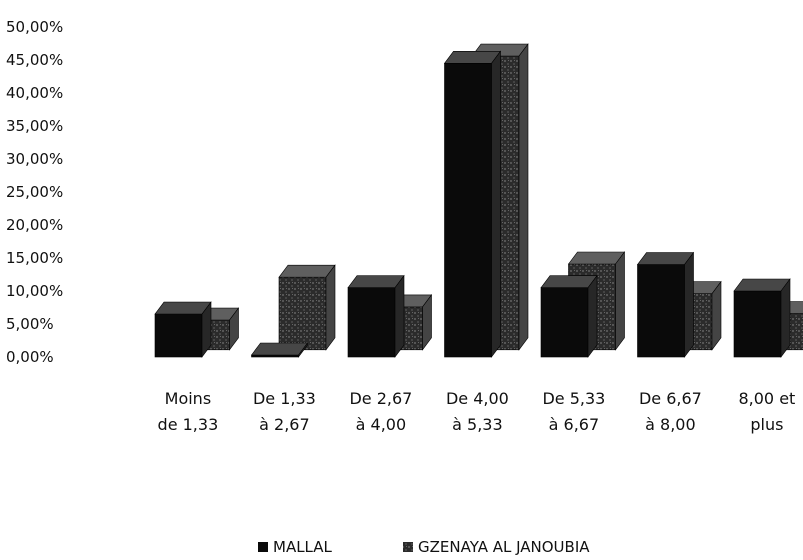 This screenshot has width=803, height=560. I want to click on y-tick-label: 20,00%, so click(34, 225).